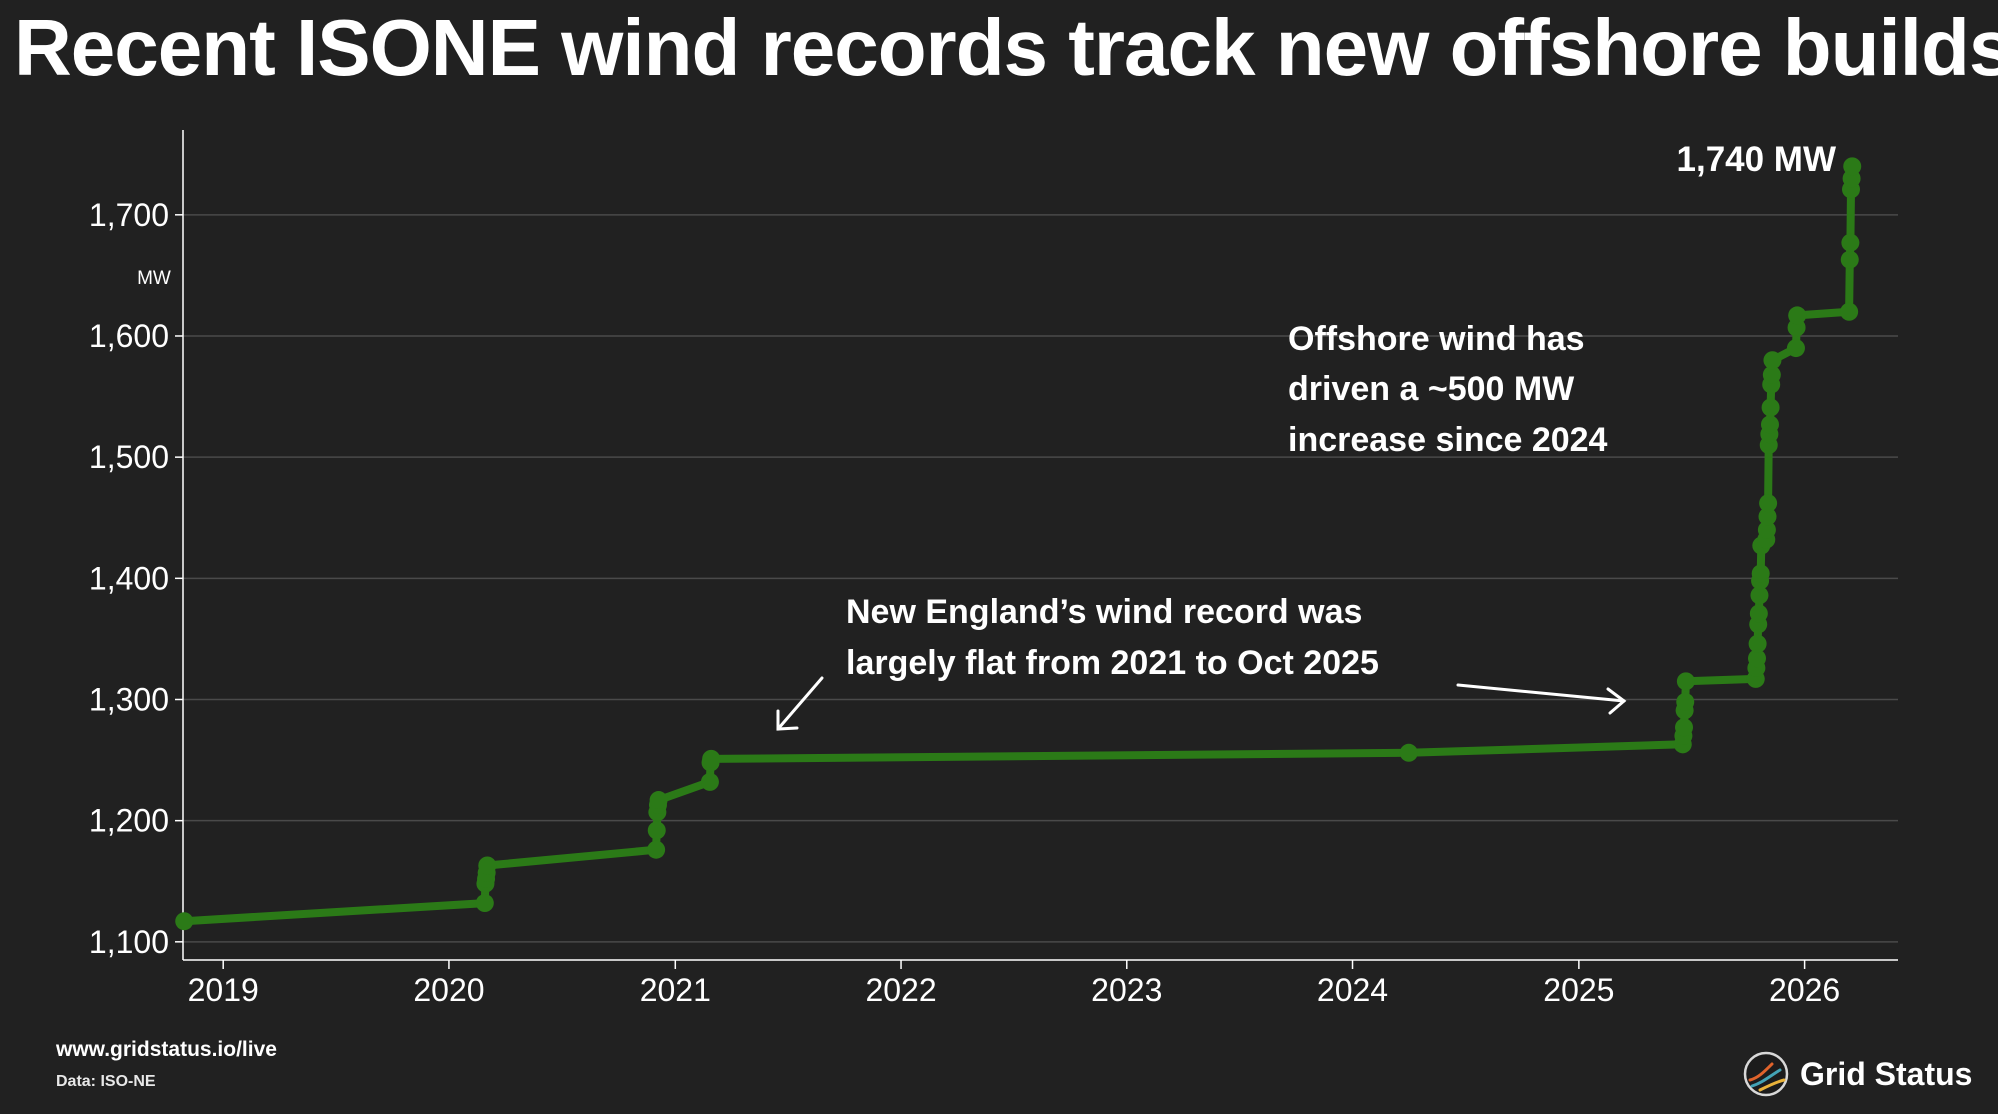  Describe the element at coordinates (1436, 339) in the screenshot. I see `offshore-annotation-line-1: Offshore wind has` at that location.